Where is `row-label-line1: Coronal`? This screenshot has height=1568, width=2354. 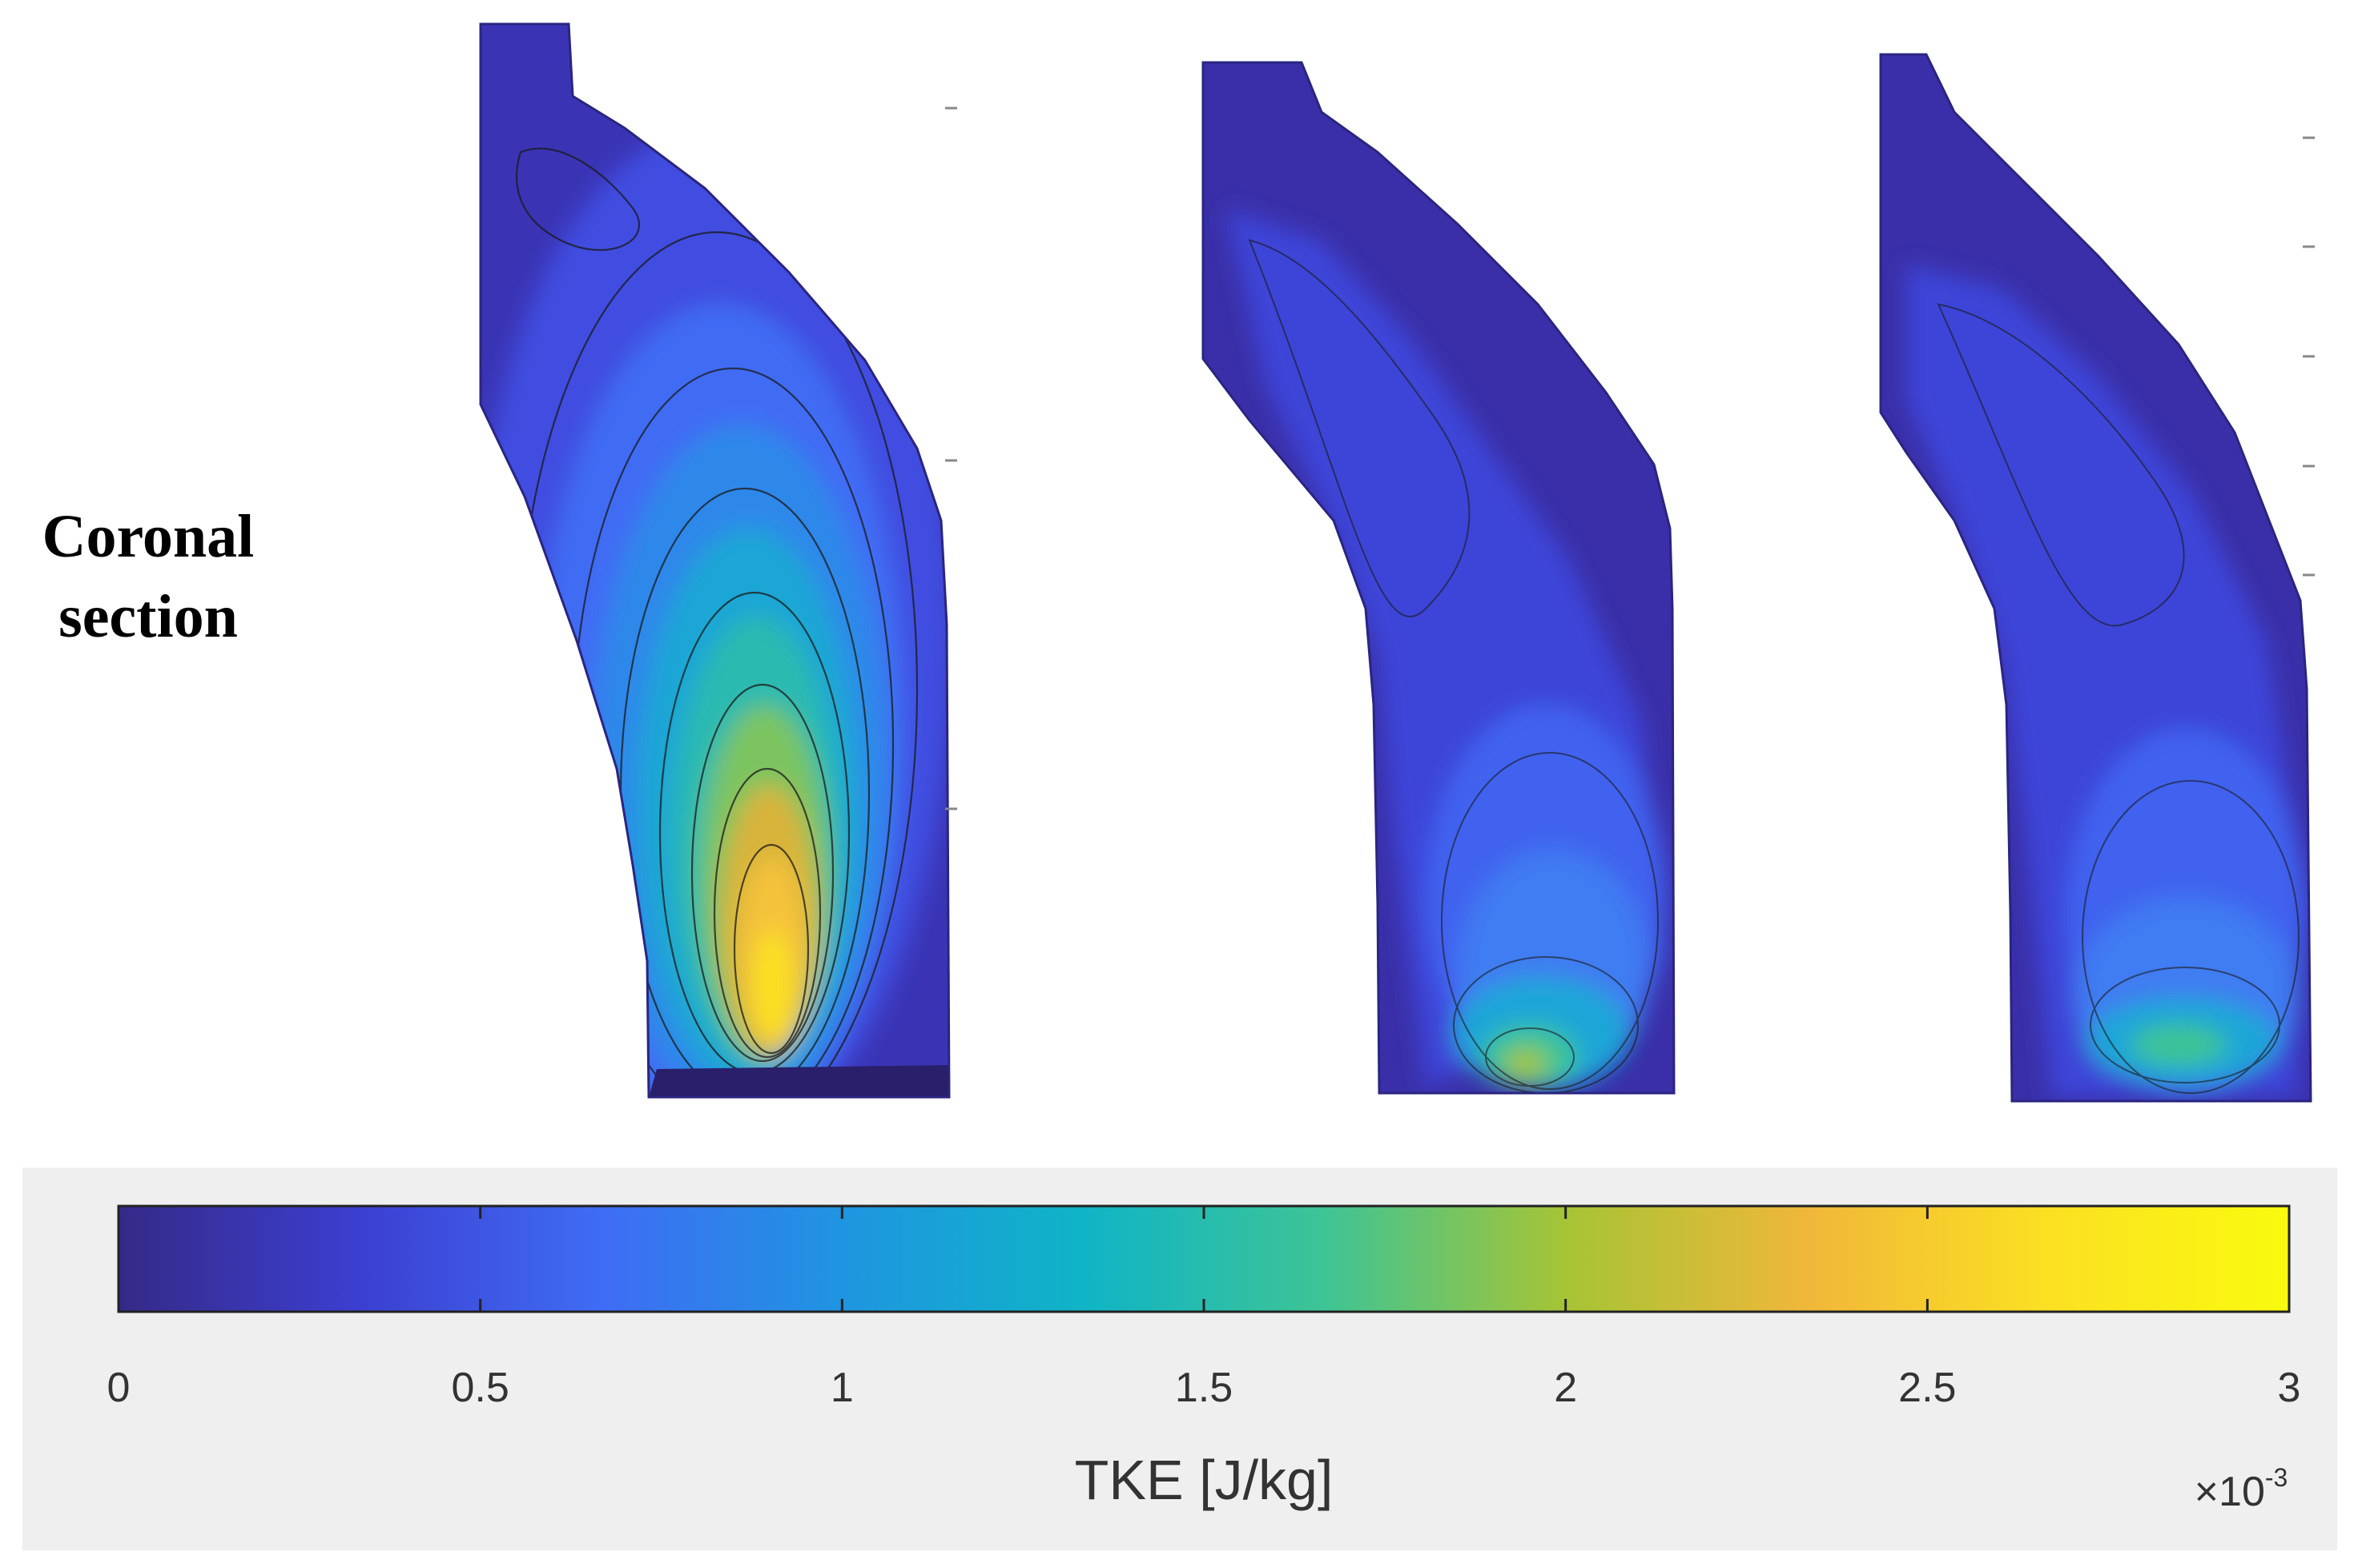 row-label-line1: Coronal is located at coordinates (148, 537).